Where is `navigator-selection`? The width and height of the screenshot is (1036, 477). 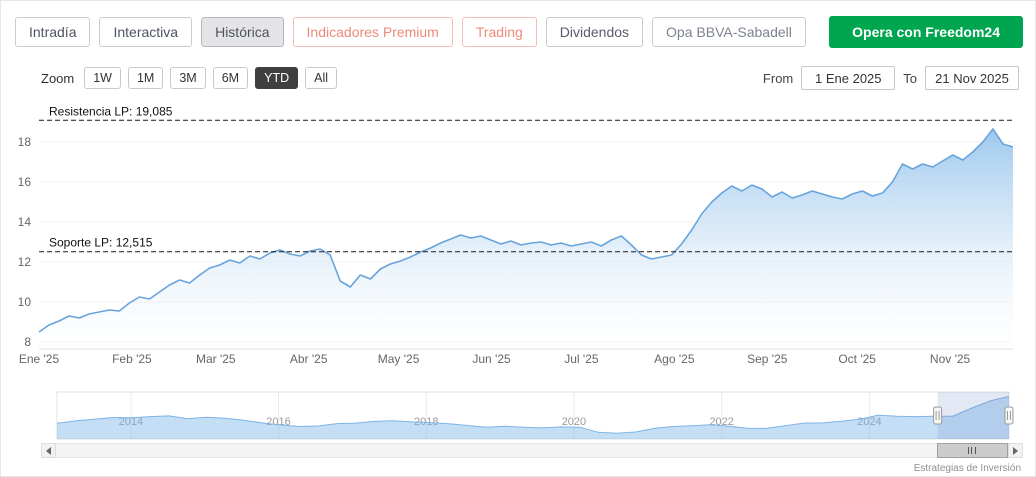
navigator-selection is located at coordinates (973, 415).